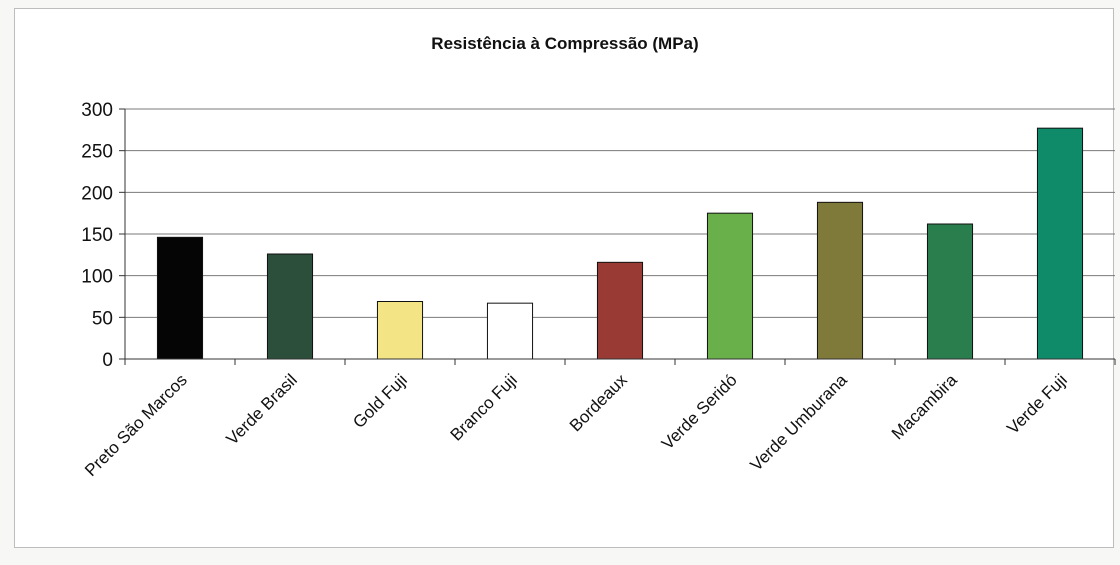 This screenshot has height=565, width=1120. What do you see at coordinates (564, 43) in the screenshot?
I see `chart-title: Resistência à Compressão (MPa)` at bounding box center [564, 43].